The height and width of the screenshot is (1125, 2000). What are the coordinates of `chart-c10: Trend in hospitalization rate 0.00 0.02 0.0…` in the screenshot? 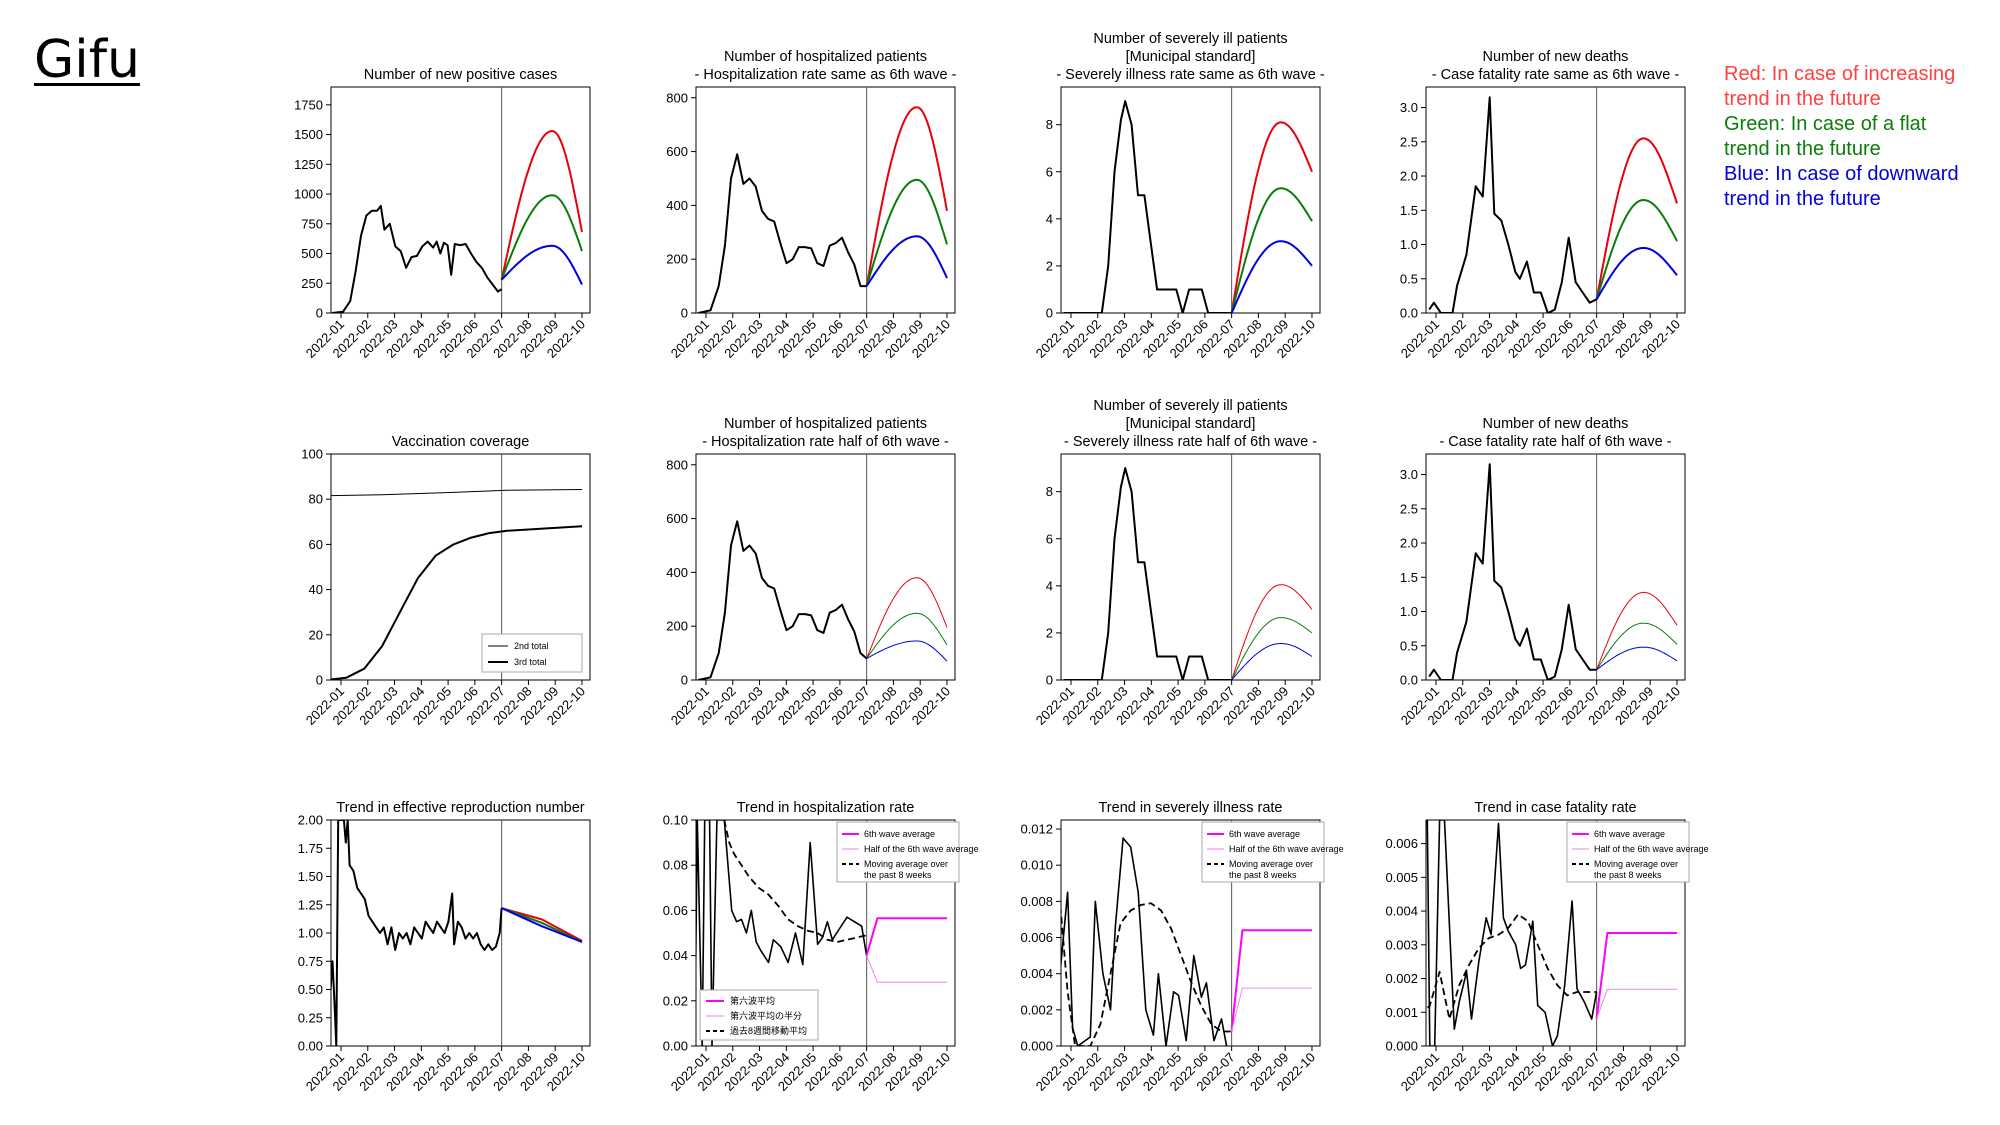 It's located at (821, 947).